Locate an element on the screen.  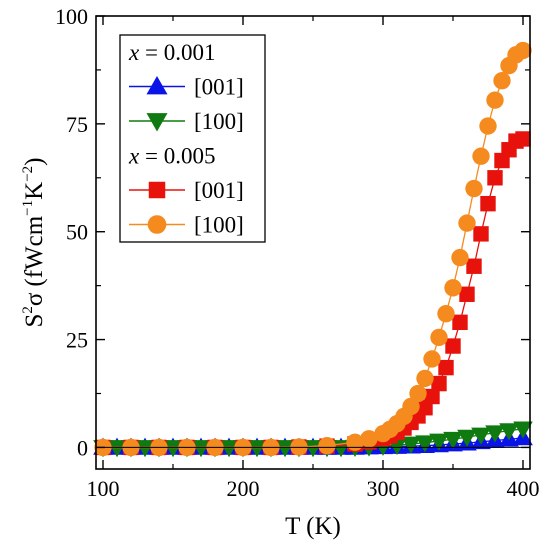
y-axis-title-base: S is located at coordinates (34, 321).